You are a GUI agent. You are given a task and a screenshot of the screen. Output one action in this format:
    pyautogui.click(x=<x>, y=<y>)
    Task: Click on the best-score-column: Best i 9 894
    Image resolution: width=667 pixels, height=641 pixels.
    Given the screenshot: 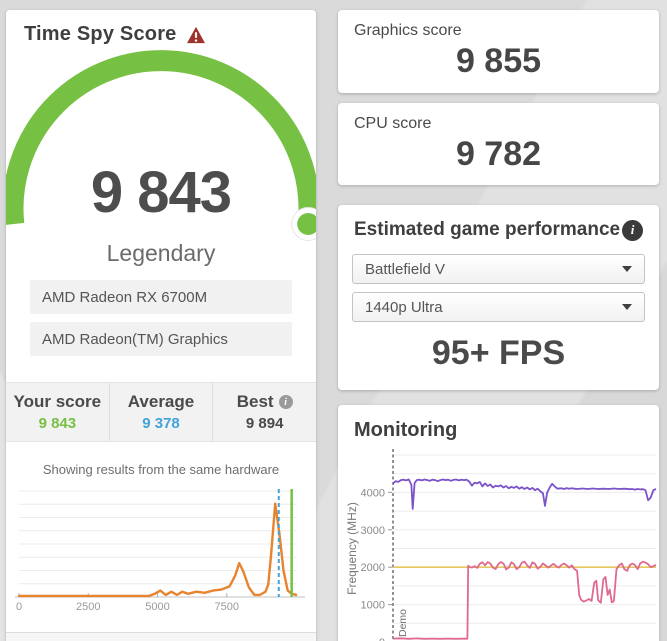 What is the action you would take?
    pyautogui.click(x=264, y=412)
    